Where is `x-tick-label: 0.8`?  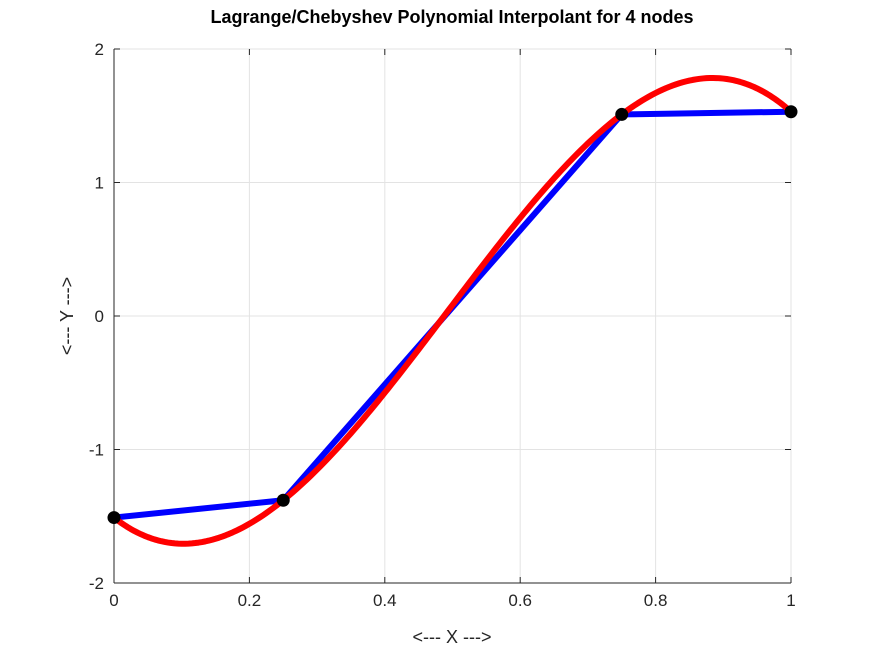 x-tick-label: 0.8 is located at coordinates (656, 600).